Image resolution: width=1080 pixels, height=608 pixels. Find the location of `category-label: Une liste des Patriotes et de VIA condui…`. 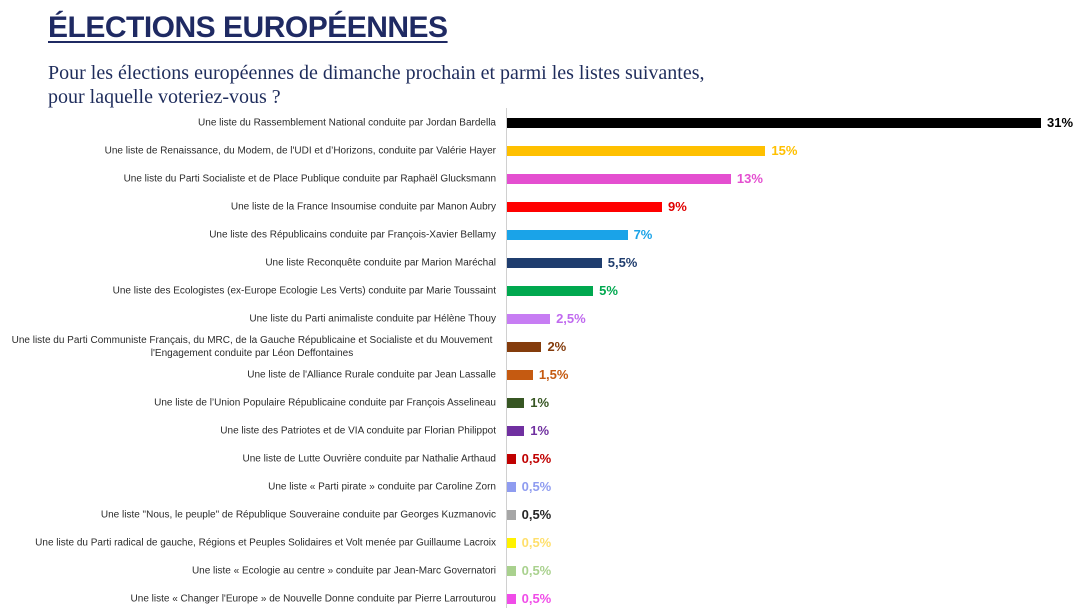

category-label: Une liste des Patriotes et de VIA condui… is located at coordinates (358, 431).